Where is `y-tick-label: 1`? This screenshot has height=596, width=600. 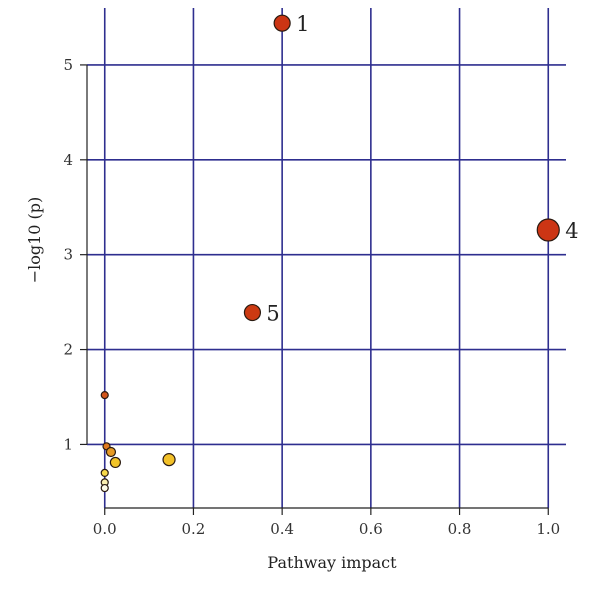
y-tick-label: 1 is located at coordinates (68, 444).